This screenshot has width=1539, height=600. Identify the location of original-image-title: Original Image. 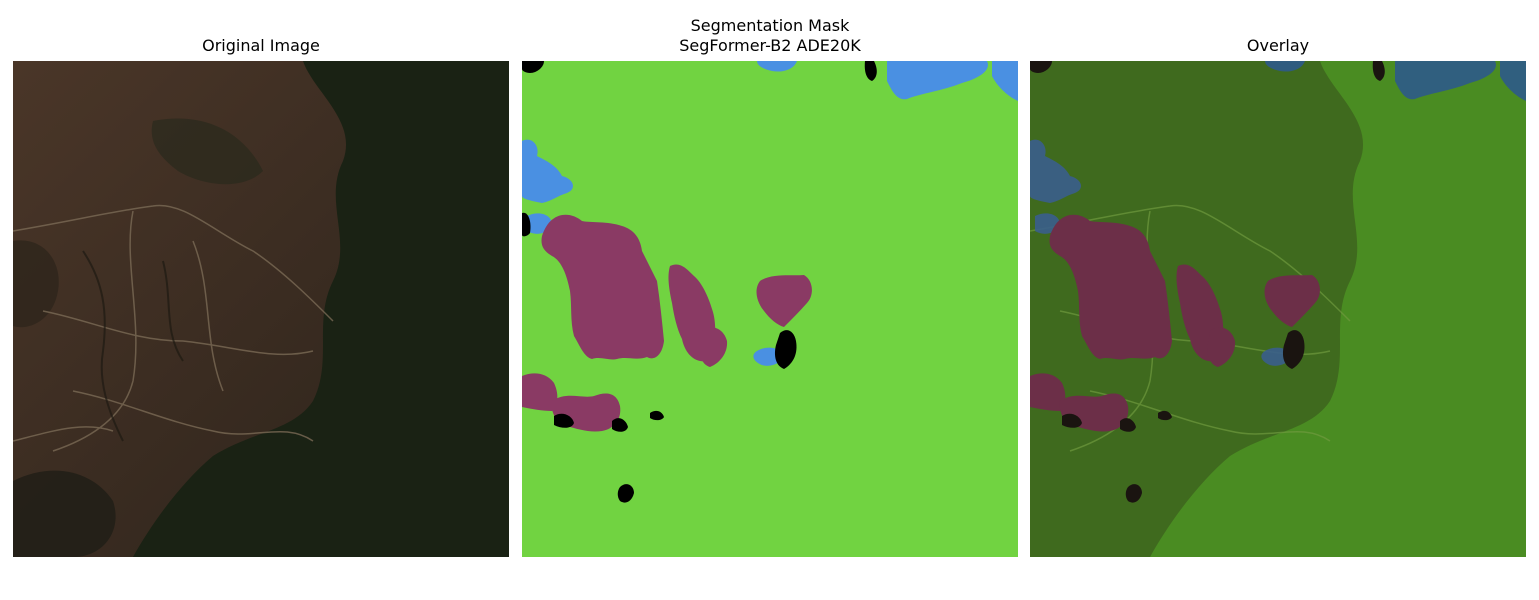
(261, 45).